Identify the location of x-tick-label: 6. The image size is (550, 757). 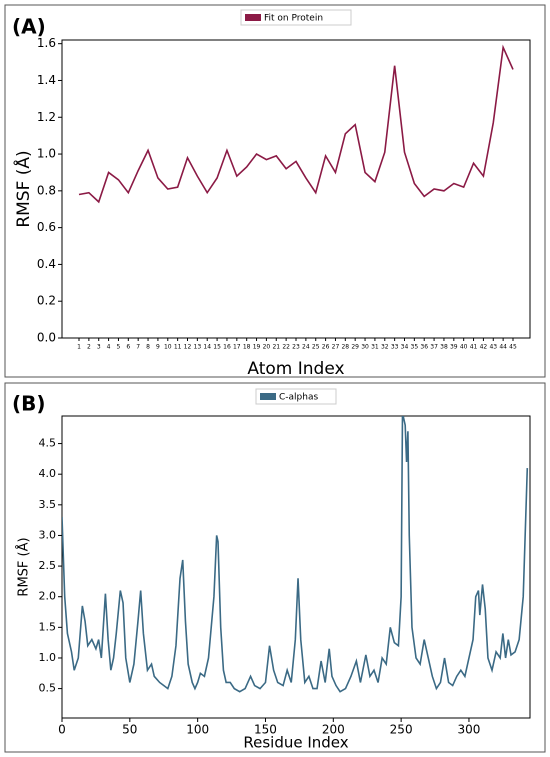
(128, 347).